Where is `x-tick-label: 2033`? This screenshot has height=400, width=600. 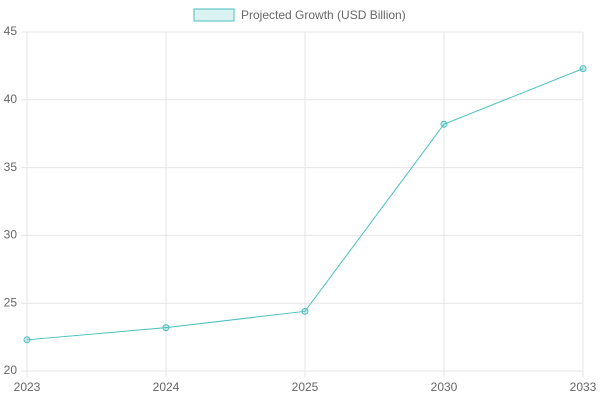 x-tick-label: 2033 is located at coordinates (583, 387).